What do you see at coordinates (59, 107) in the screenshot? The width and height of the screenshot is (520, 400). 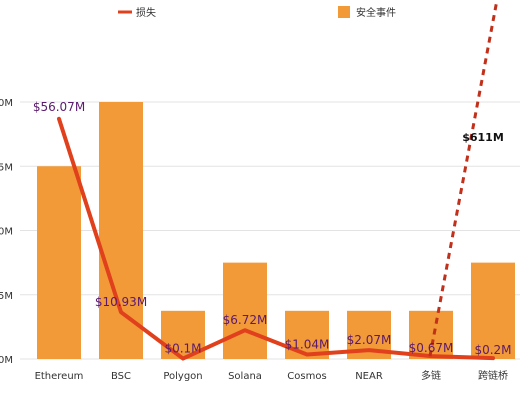 I see `data-label: $56.07M` at bounding box center [59, 107].